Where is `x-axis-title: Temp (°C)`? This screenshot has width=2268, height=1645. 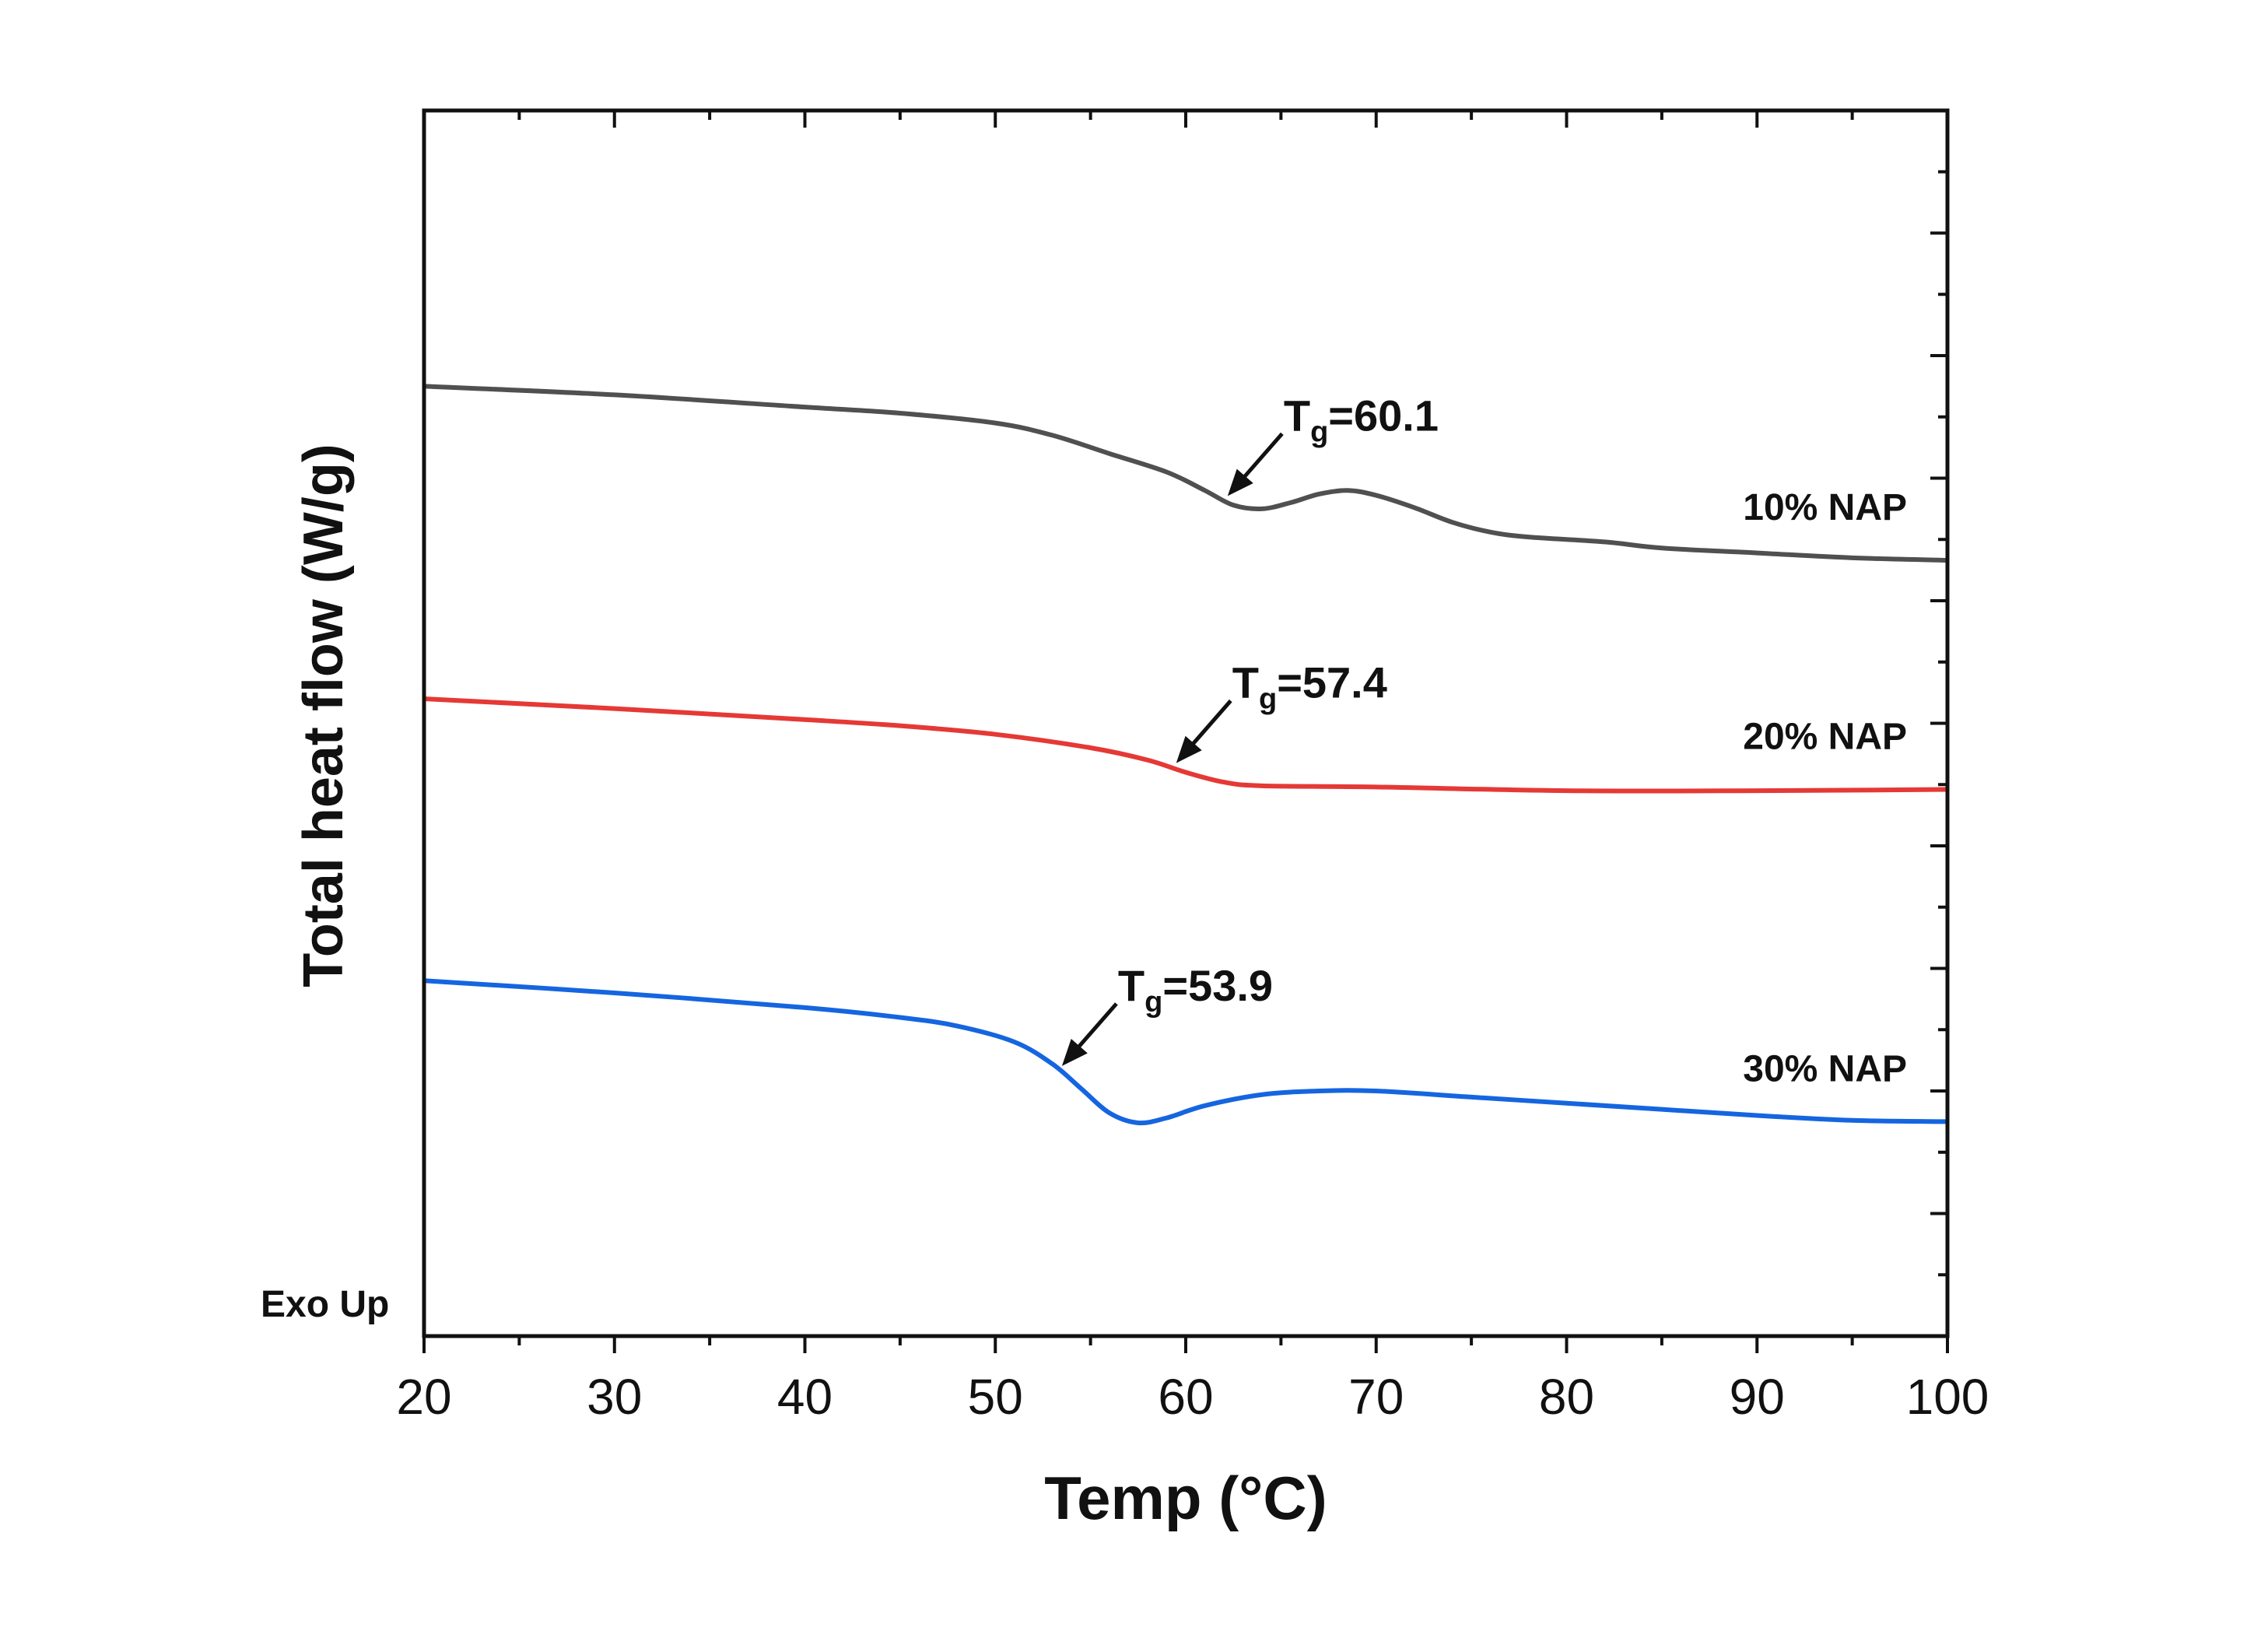
x-axis-title: Temp (°C) is located at coordinates (1185, 1498).